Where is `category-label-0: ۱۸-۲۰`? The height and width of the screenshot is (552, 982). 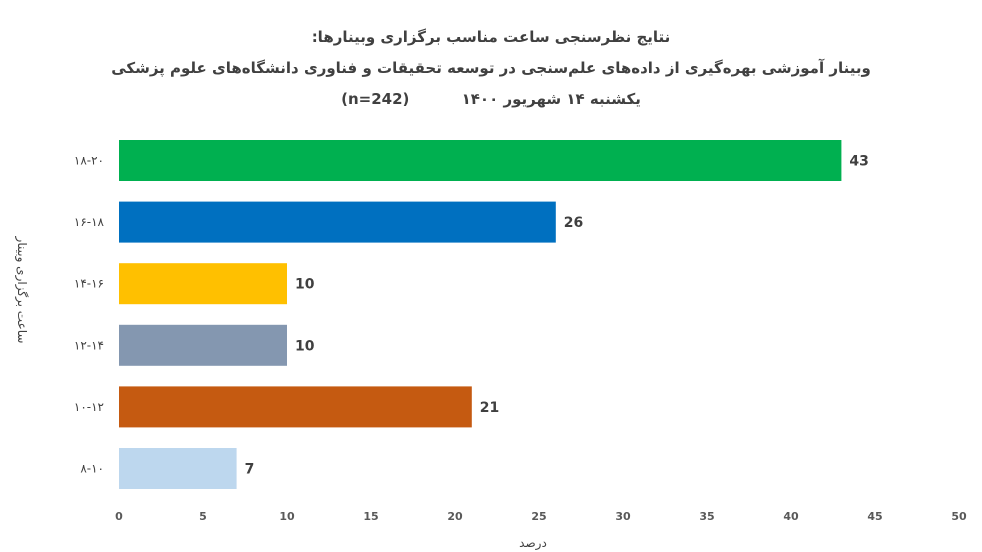
category-label-0: ۱۸-۲۰ is located at coordinates (89, 161).